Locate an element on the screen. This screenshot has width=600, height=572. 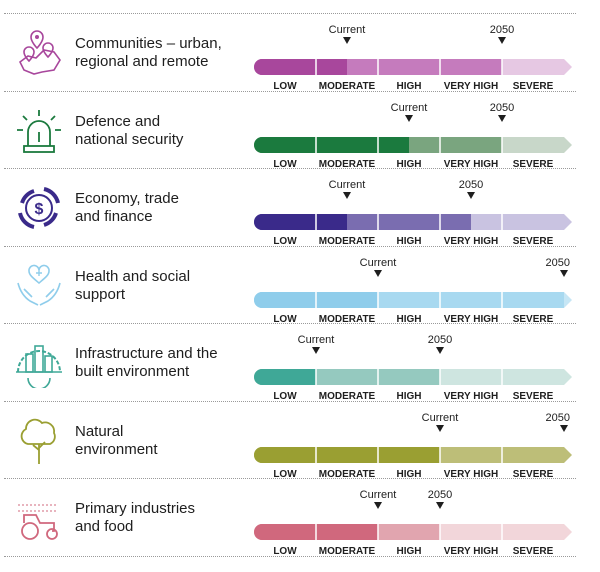
bottom-divider is located at coordinates (290, 556).